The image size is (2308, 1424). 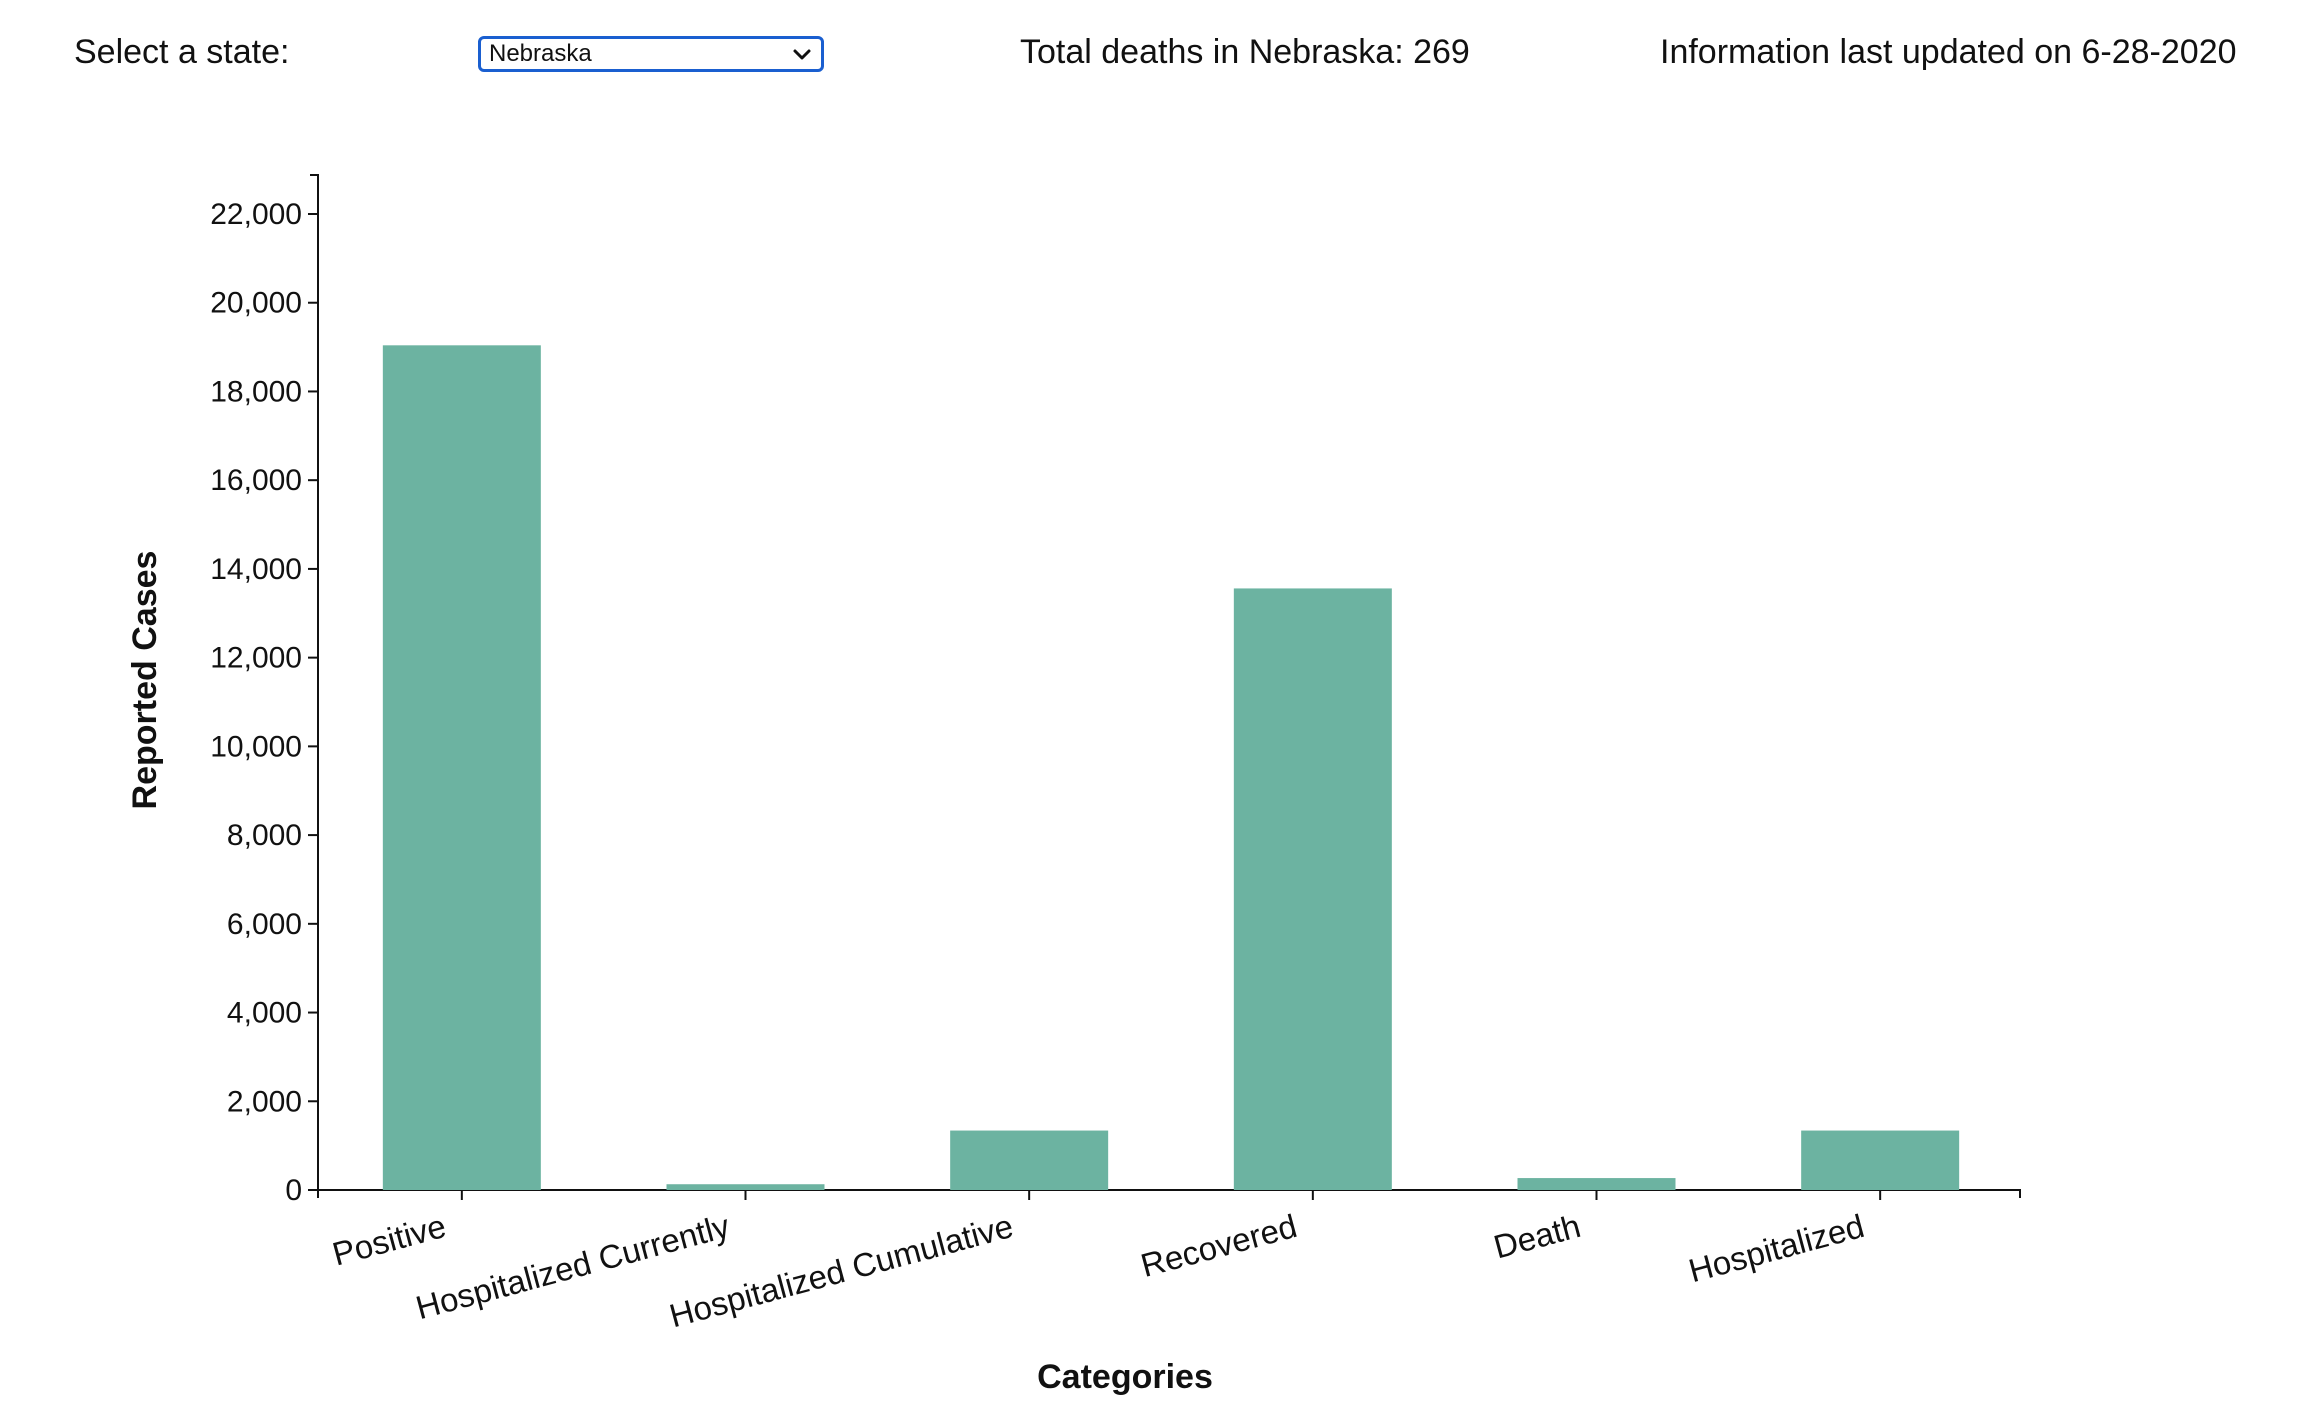 I want to click on bar-hospitalized, so click(x=1880, y=1160).